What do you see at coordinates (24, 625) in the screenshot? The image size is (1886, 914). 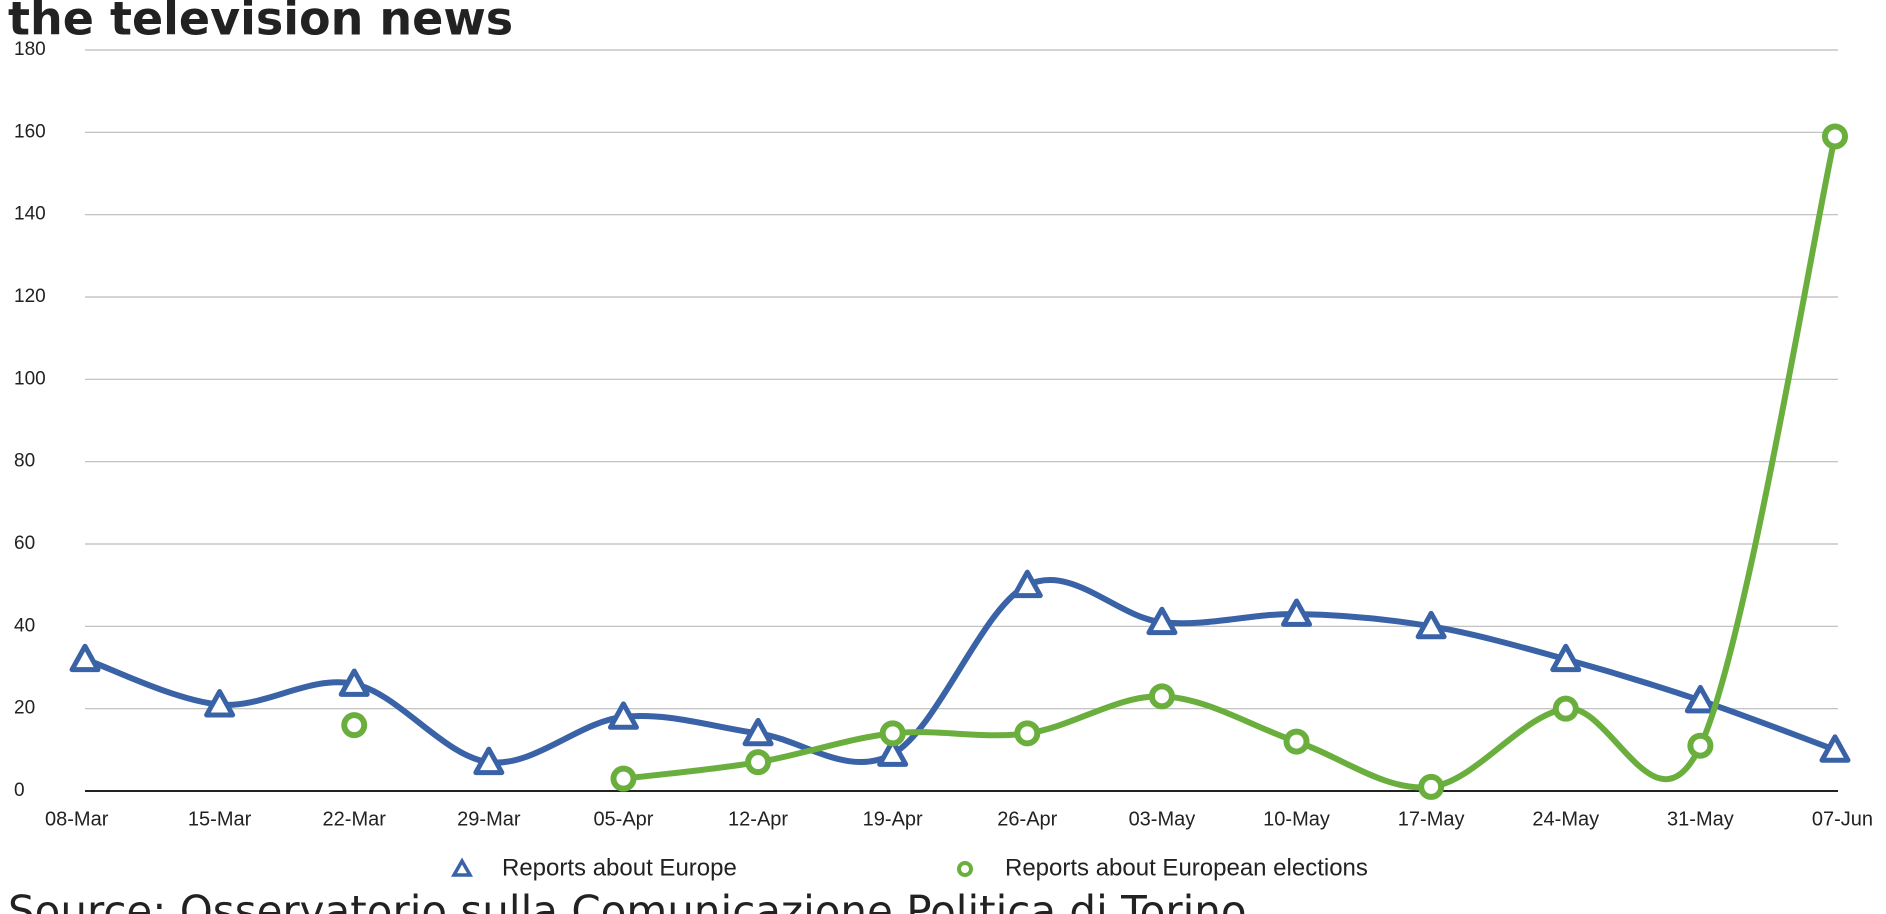 I see `y-tick-label: 40` at bounding box center [24, 625].